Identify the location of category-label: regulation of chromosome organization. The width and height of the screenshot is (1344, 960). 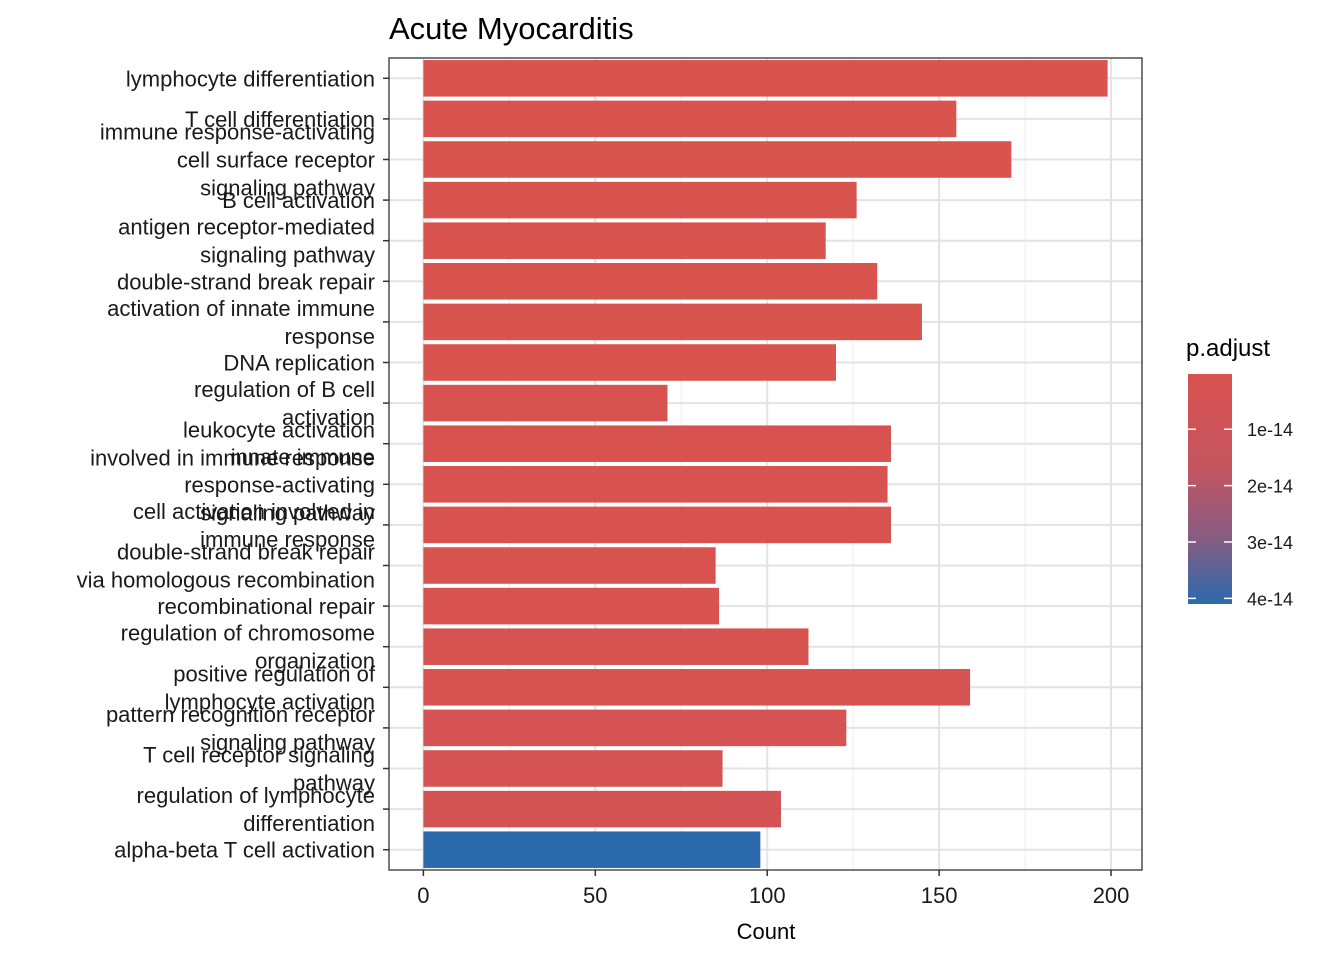
(248, 647).